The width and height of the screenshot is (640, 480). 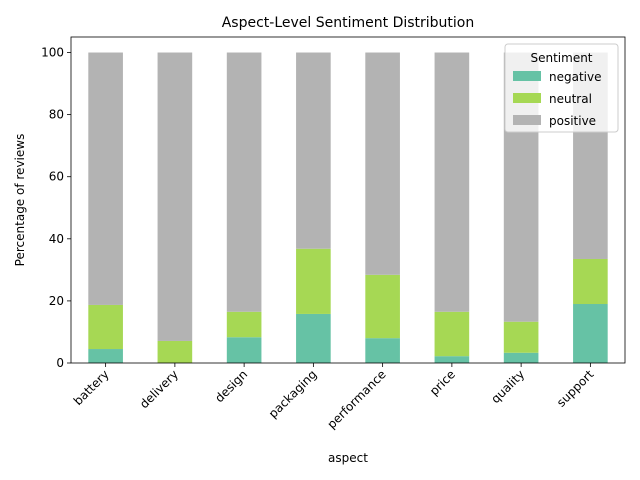 I want to click on bar-positive-packaging, so click(x=313, y=150).